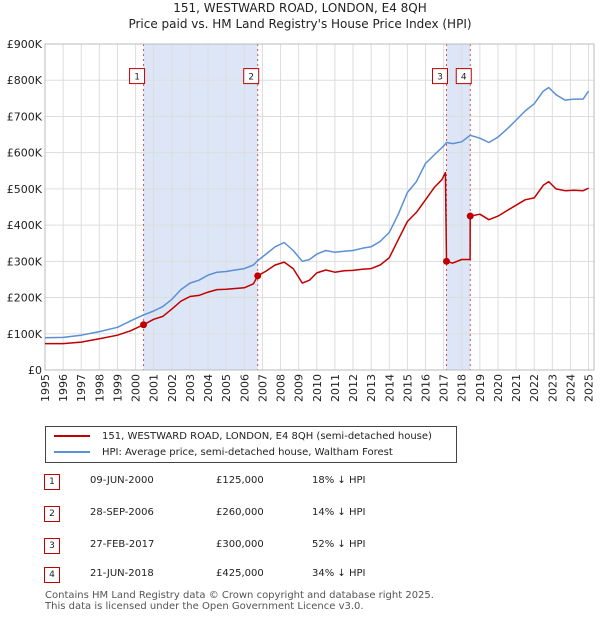 The image size is (600, 620). What do you see at coordinates (300, 8) in the screenshot?
I see `chart-title: 151, WESTWARD ROAD, LONDON, E4 8QH` at bounding box center [300, 8].